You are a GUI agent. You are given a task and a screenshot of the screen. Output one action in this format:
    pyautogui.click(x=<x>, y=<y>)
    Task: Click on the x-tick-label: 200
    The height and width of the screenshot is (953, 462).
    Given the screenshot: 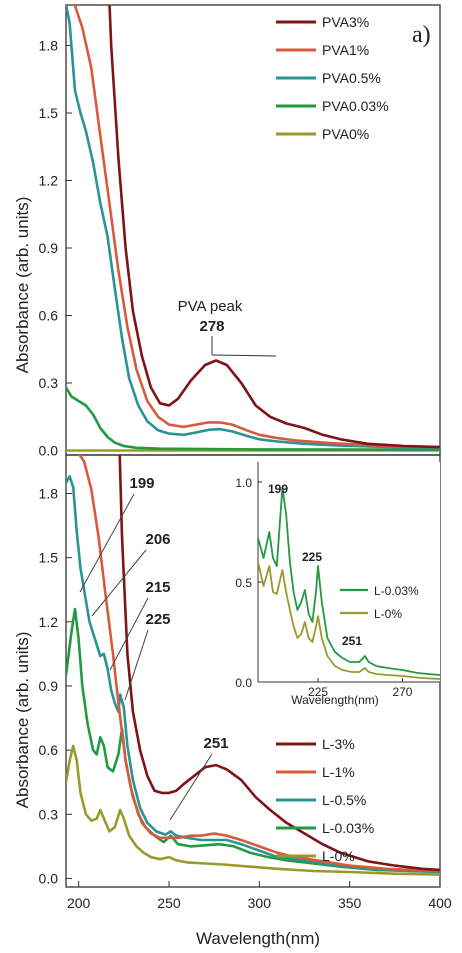 What is the action you would take?
    pyautogui.click(x=79, y=903)
    